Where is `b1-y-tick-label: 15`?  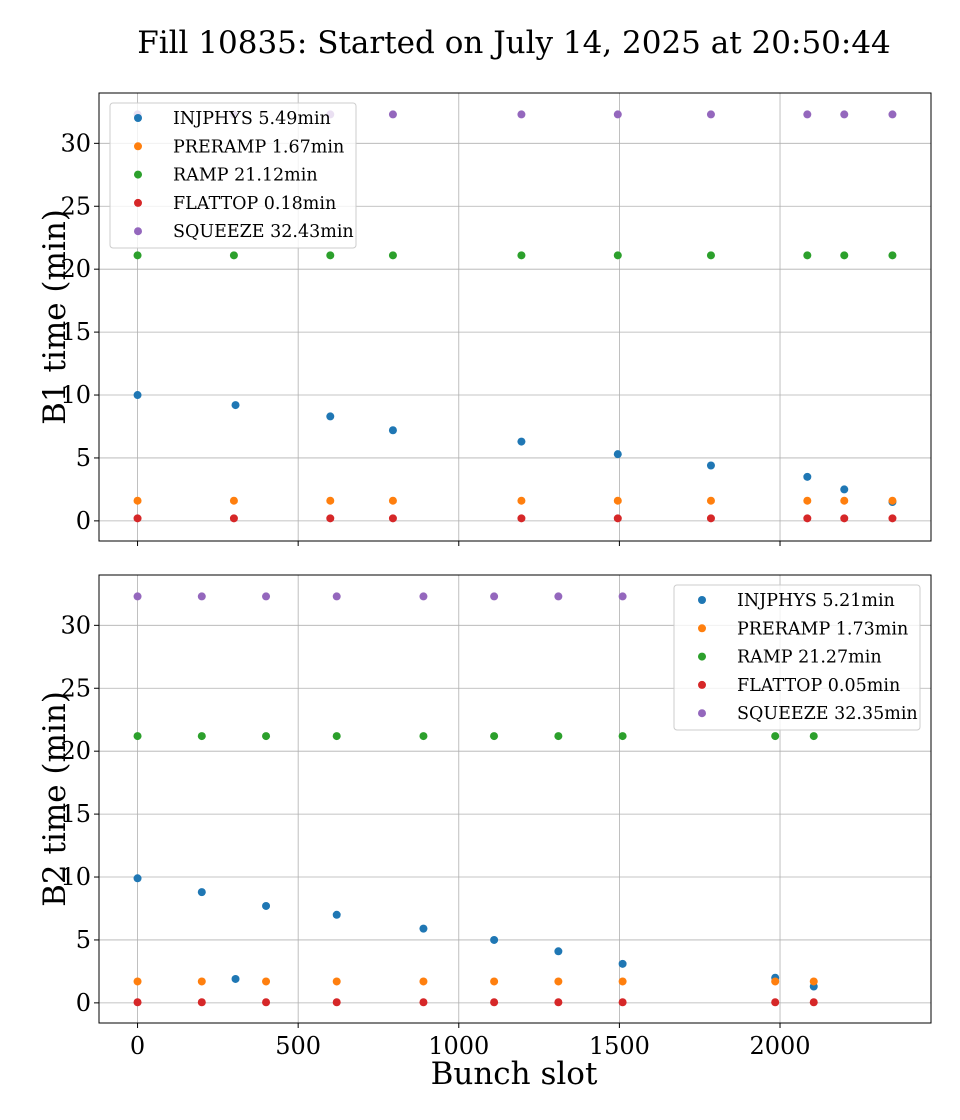 b1-y-tick-label: 15 is located at coordinates (75, 332).